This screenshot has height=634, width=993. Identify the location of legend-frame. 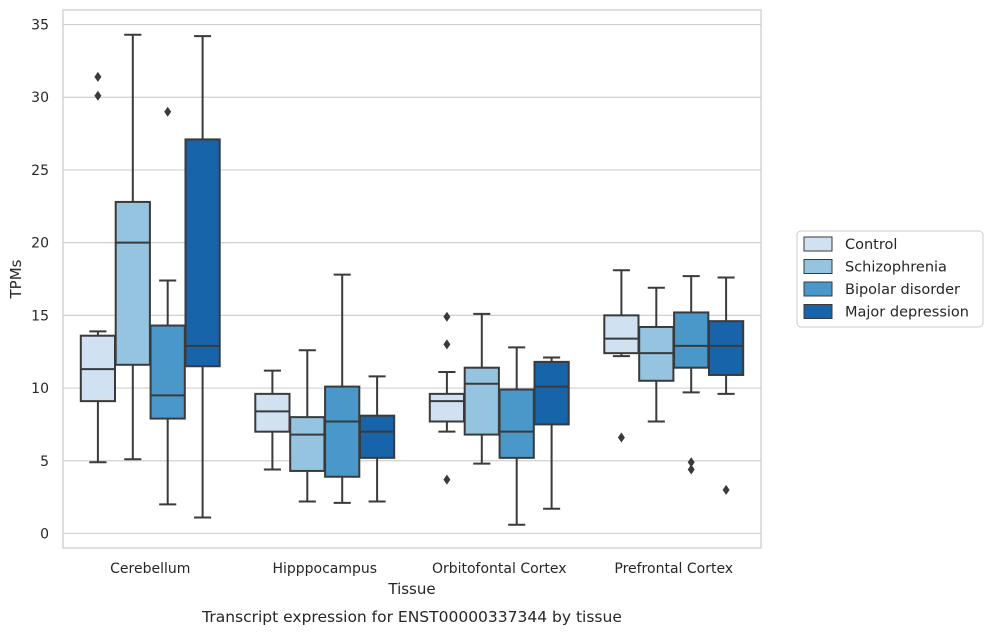
(890, 279).